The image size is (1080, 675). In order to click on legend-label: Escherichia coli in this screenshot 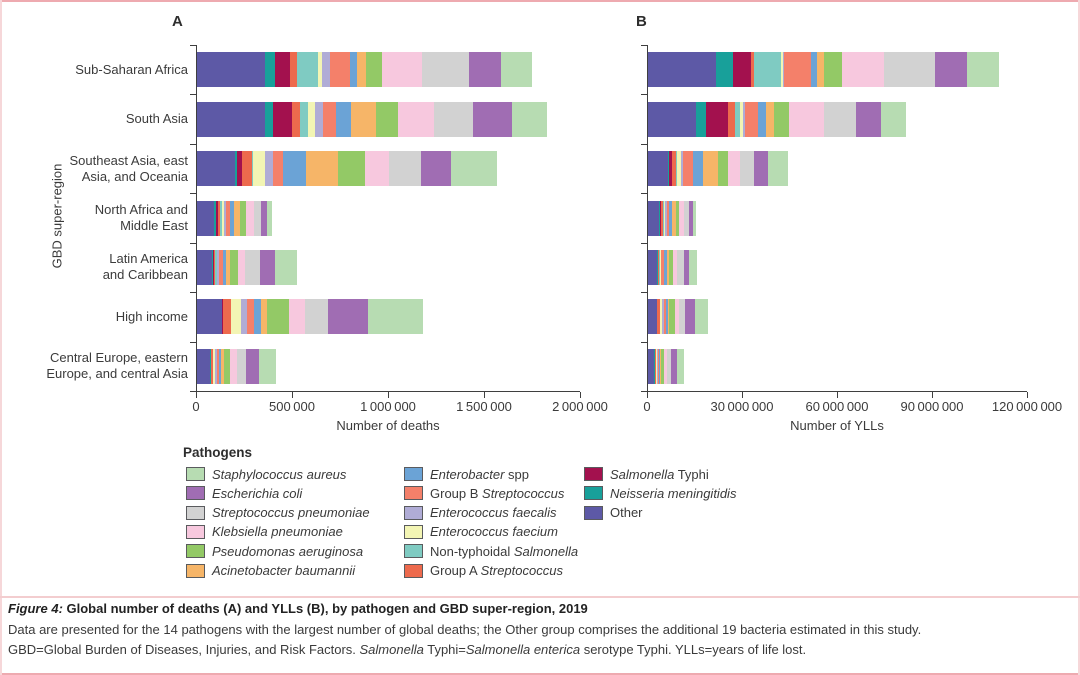, I will do `click(257, 493)`.